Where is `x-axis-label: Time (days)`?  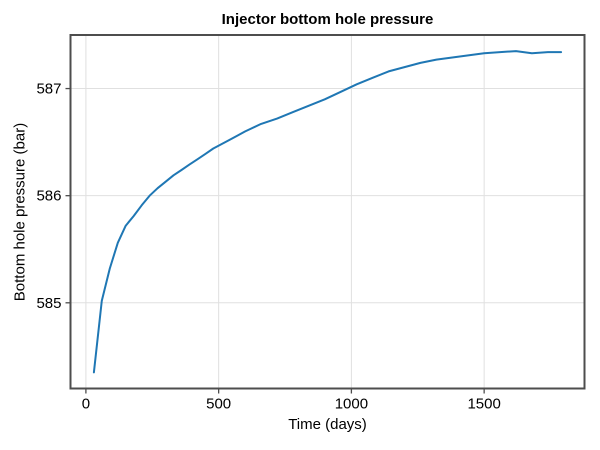 x-axis-label: Time (days) is located at coordinates (327, 424).